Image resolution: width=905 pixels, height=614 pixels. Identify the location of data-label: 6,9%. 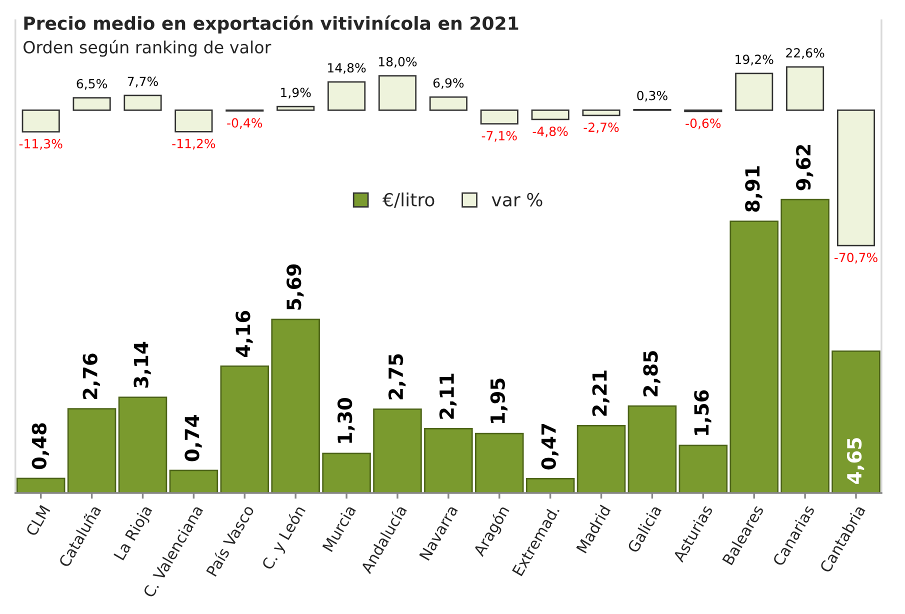
(448, 83).